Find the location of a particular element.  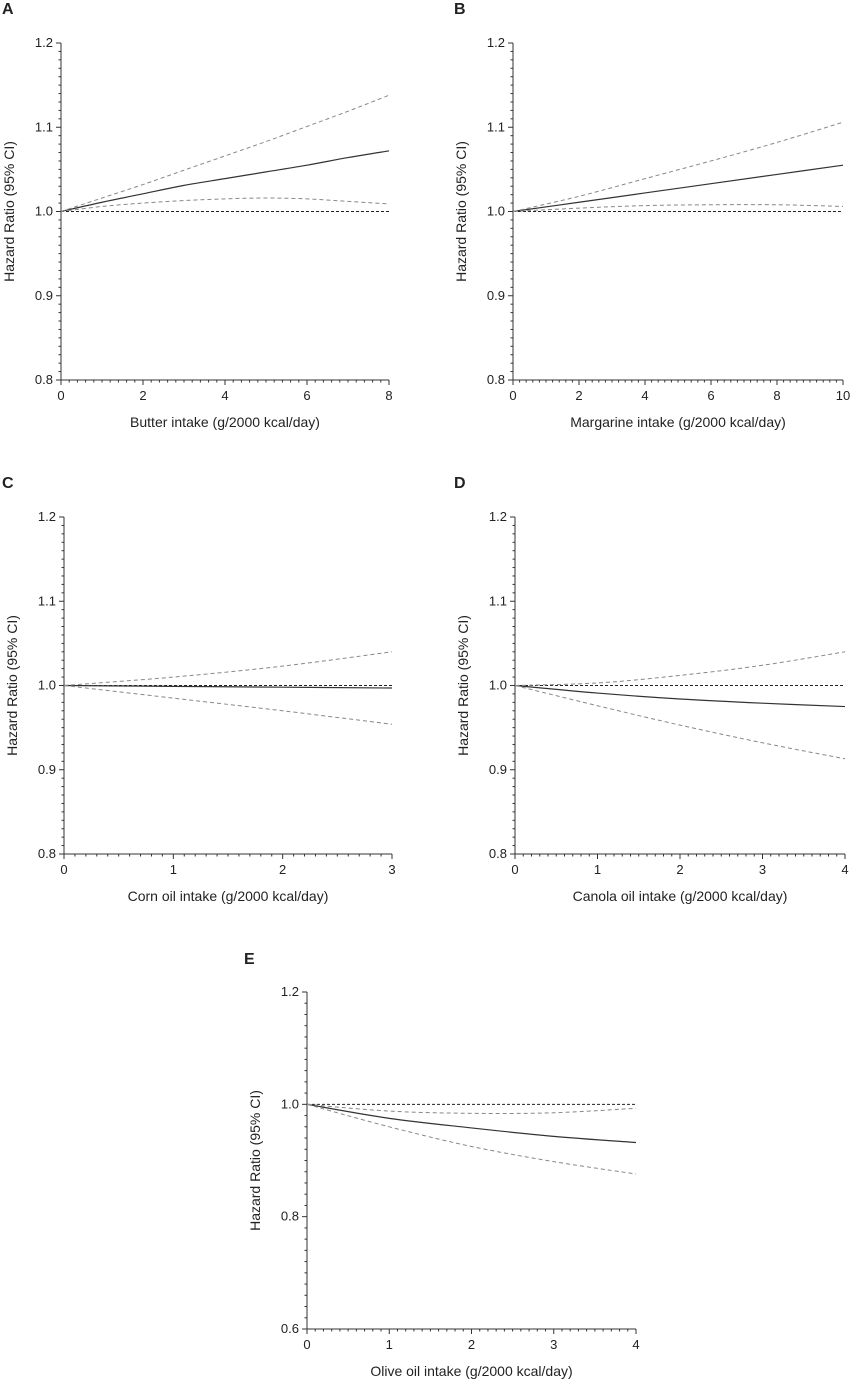

x-axis-label: Olive oil intake (g/2000 kcal/day) is located at coordinates (471, 1371).